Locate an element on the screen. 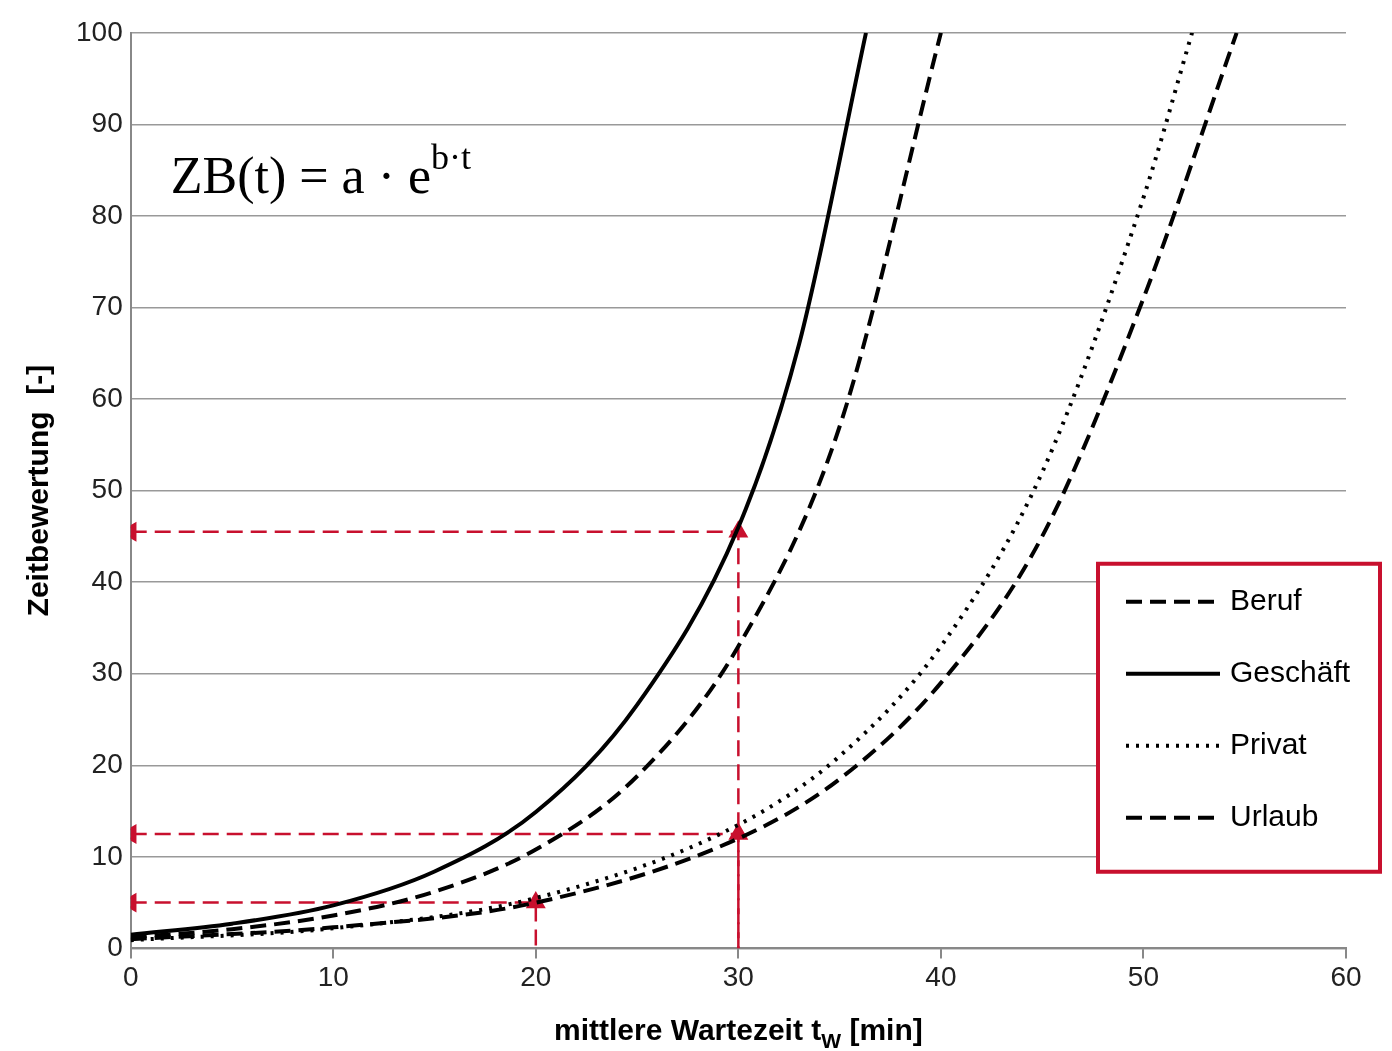  y-tick-label: 30 is located at coordinates (107, 672).